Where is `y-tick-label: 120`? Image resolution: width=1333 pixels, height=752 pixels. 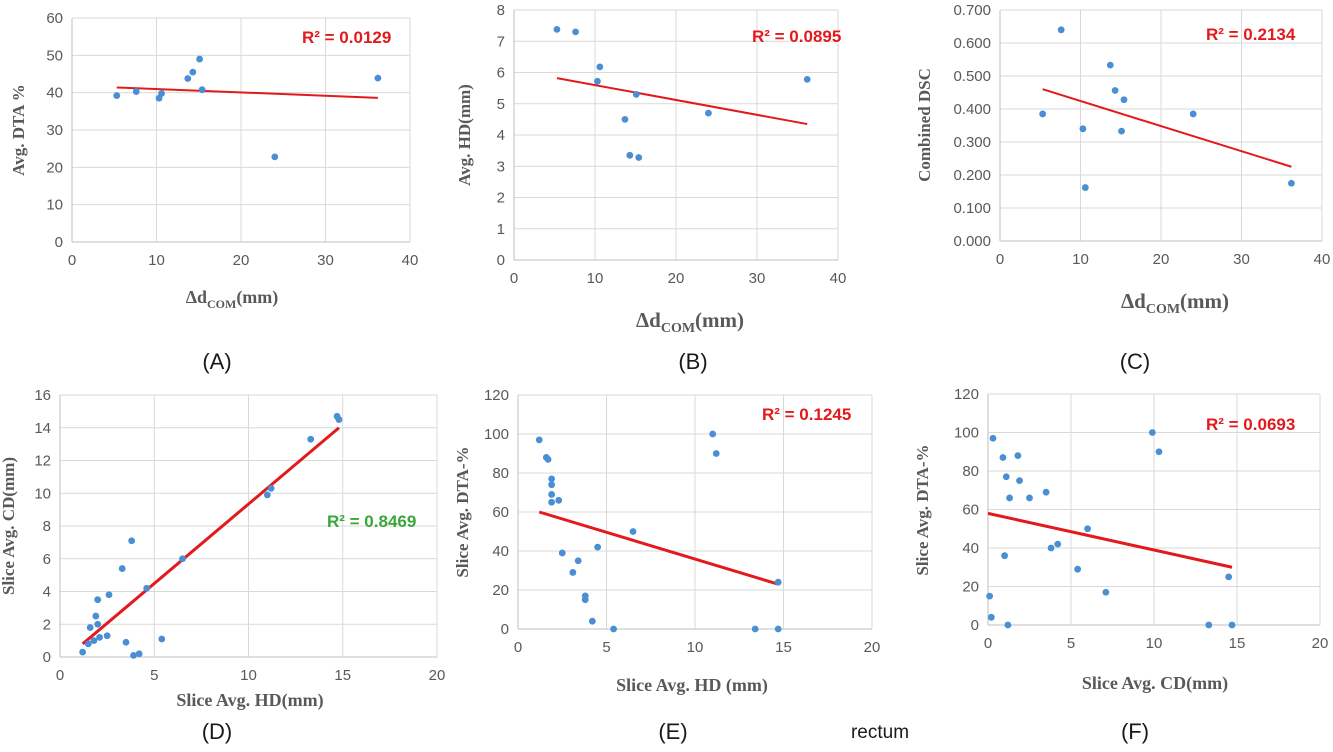
y-tick-label: 120 is located at coordinates (496, 395).